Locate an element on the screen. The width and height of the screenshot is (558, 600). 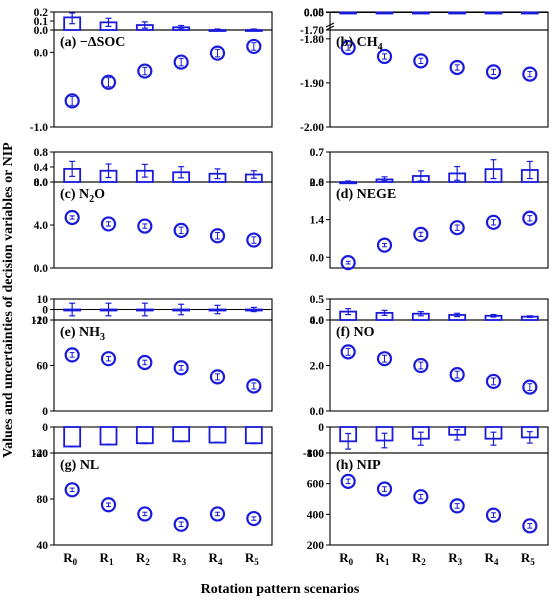
panel-b-top-tick-label: 0.05 is located at coordinates (314, 13).